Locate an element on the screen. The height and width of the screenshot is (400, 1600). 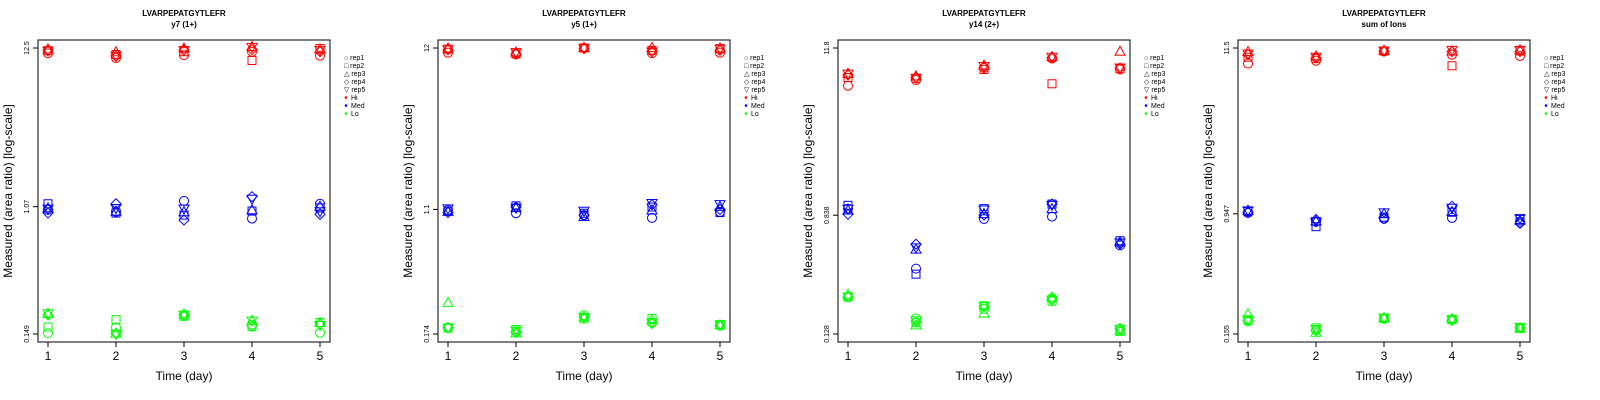
y-tick-label: 11.8 is located at coordinates (827, 47).